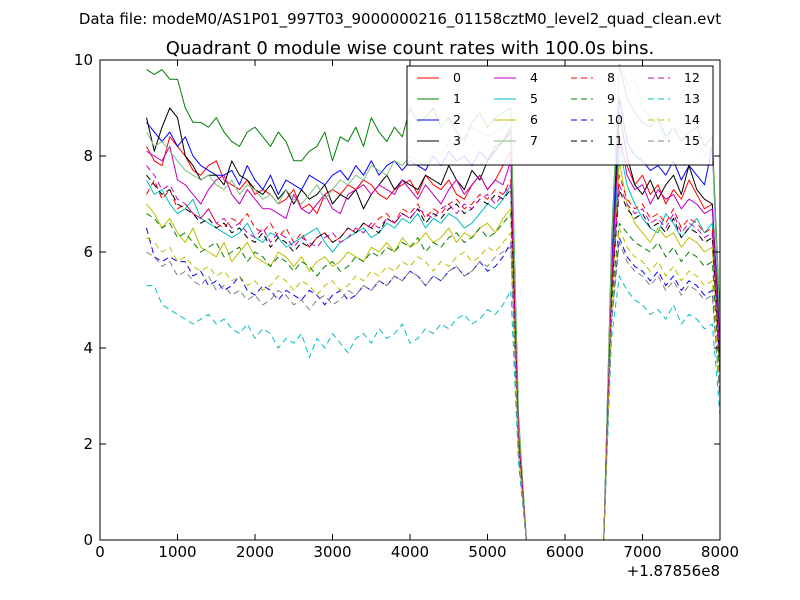 The height and width of the screenshot is (600, 800). I want to click on legend-label-12: 12, so click(692, 77).